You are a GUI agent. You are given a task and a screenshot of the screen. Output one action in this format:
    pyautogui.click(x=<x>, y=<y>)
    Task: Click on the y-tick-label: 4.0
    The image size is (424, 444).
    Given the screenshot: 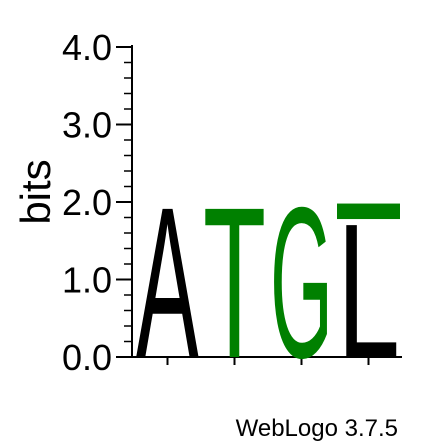 What is the action you would take?
    pyautogui.click(x=87, y=47)
    